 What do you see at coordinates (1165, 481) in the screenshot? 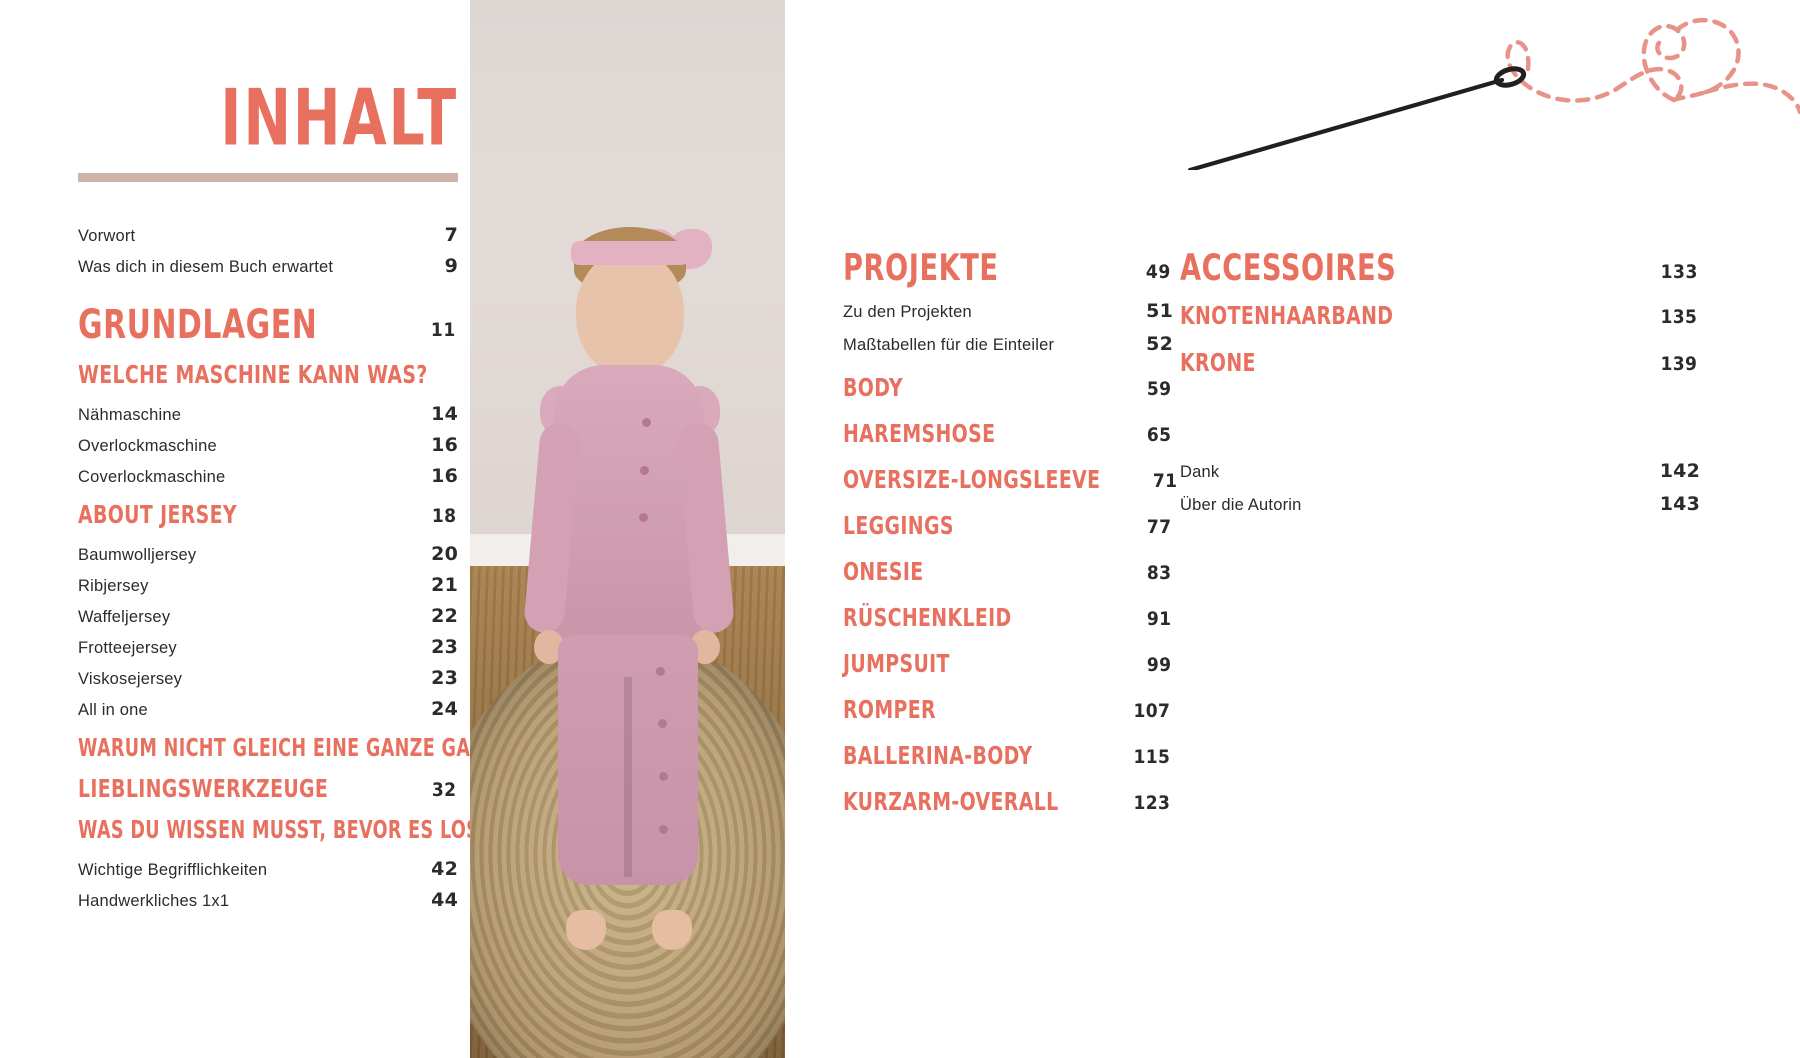
I see `toc-entry-page-number: 71` at bounding box center [1165, 481].